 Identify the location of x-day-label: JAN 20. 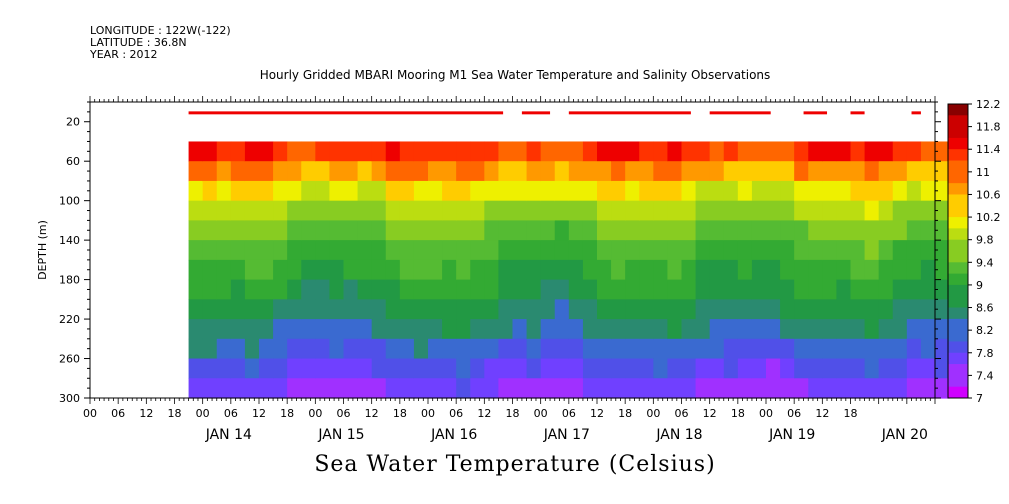
(904, 435).